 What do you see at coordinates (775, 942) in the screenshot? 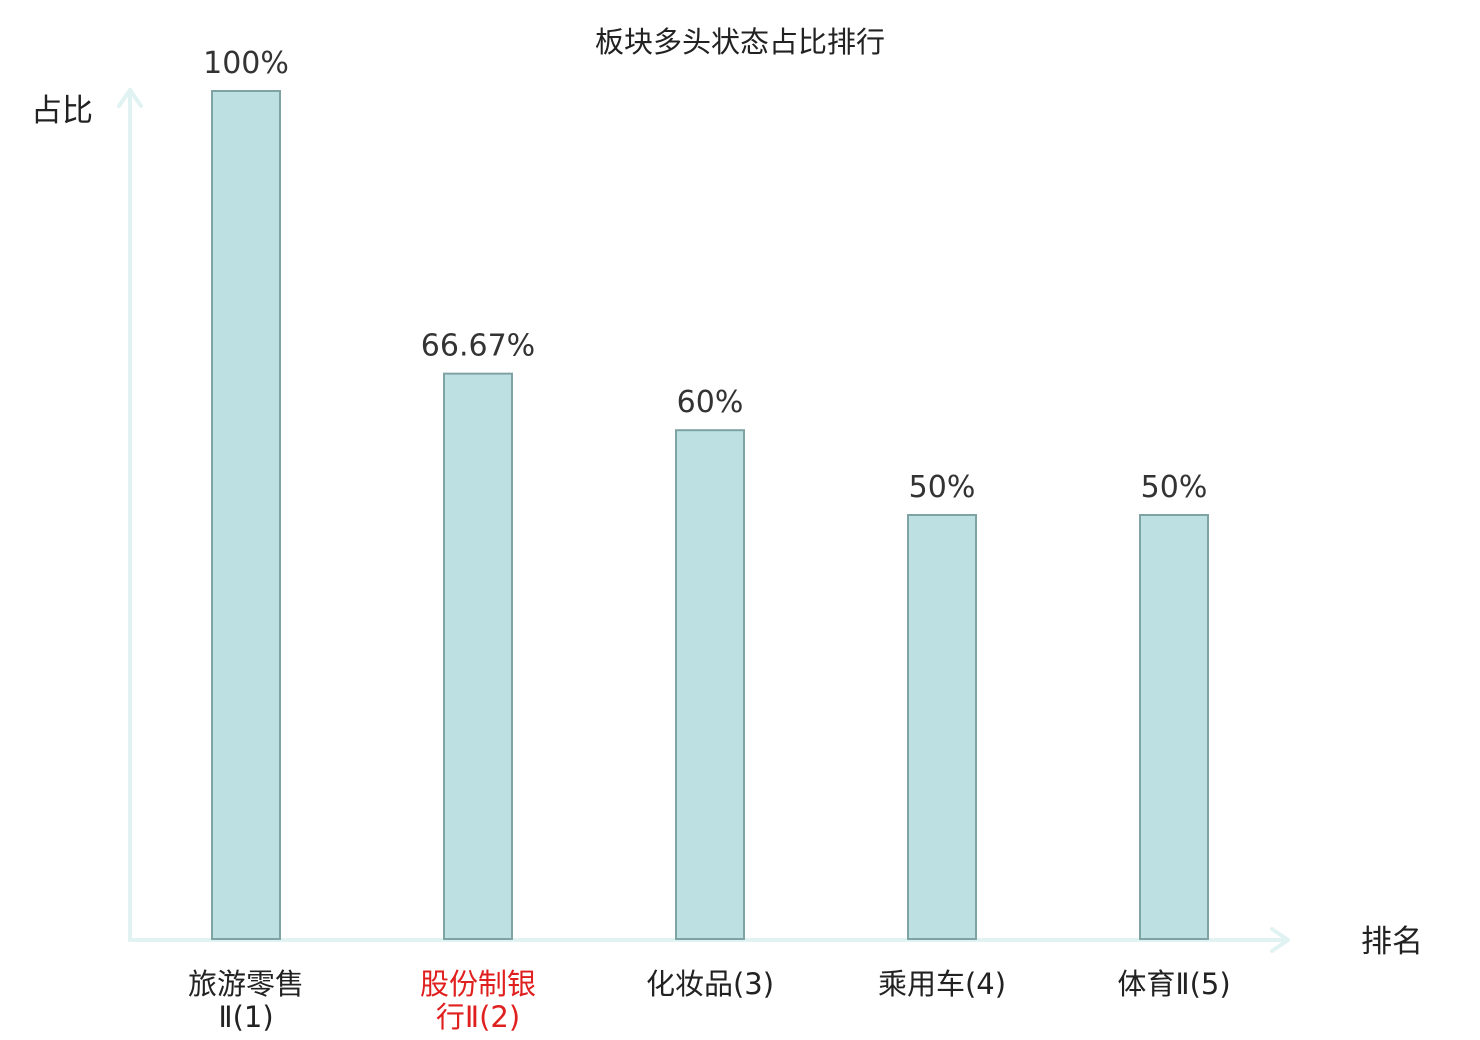
I see `x-axis: 排名` at bounding box center [775, 942].